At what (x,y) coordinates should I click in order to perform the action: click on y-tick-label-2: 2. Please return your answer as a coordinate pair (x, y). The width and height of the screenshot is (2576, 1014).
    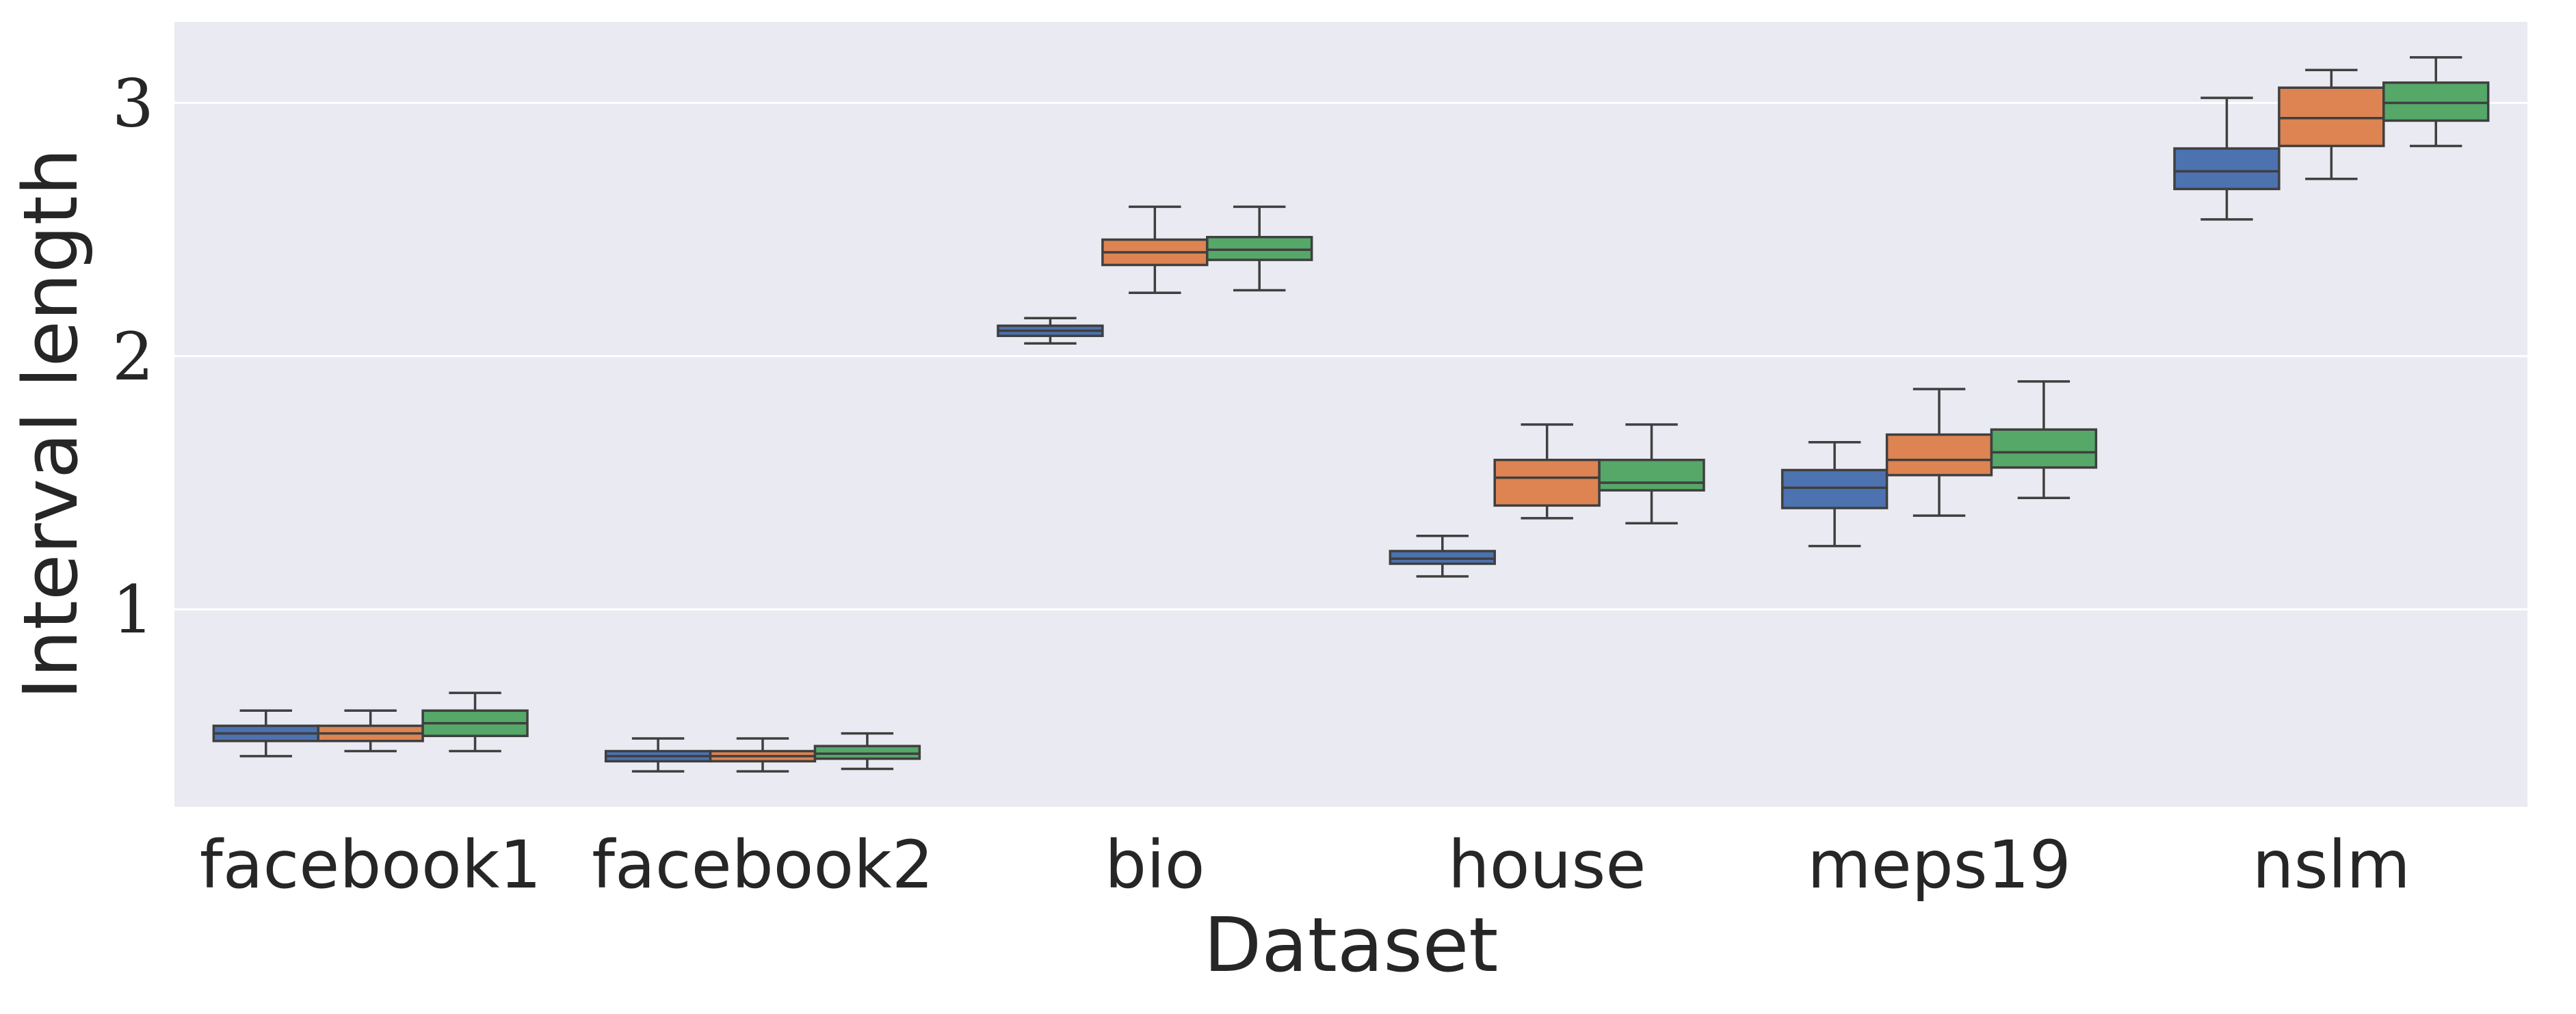
    Looking at the image, I should click on (133, 357).